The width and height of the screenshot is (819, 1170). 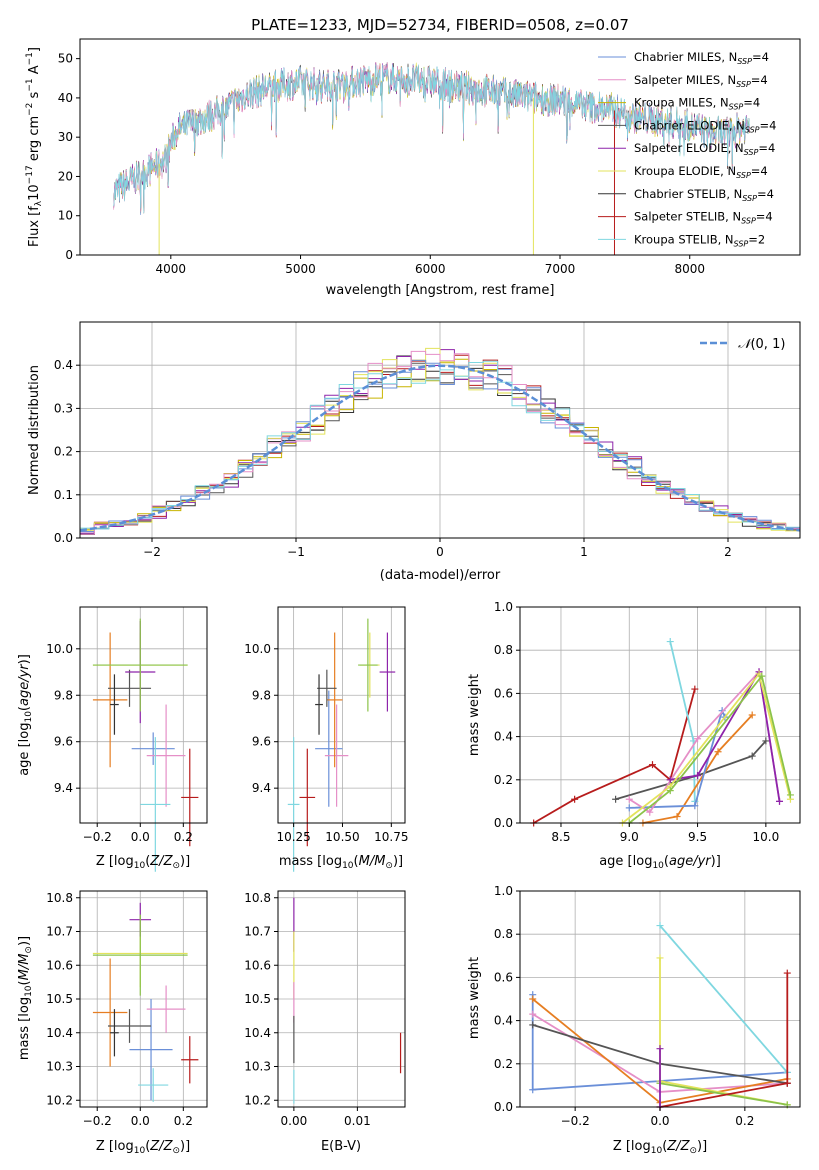 What do you see at coordinates (503, 1064) in the screenshot?
I see `massweight-vs-Z-ytick-label: 0.2` at bounding box center [503, 1064].